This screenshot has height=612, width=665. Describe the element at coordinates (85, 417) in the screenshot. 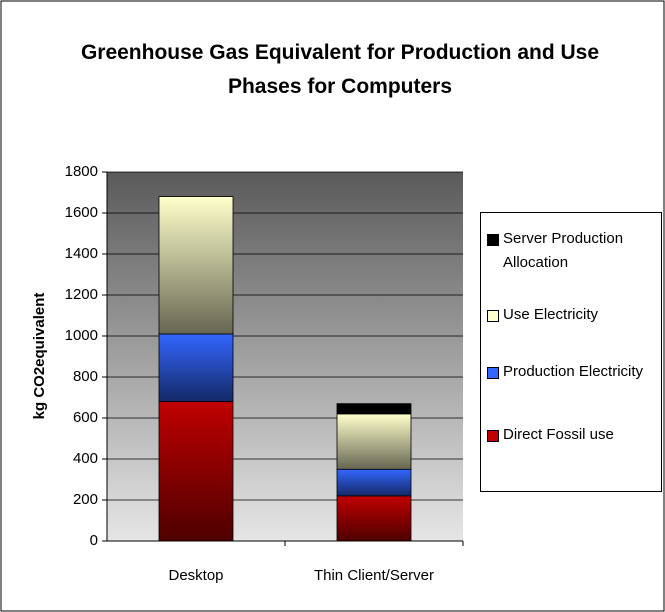

I see `y-tick-label: 600` at that location.